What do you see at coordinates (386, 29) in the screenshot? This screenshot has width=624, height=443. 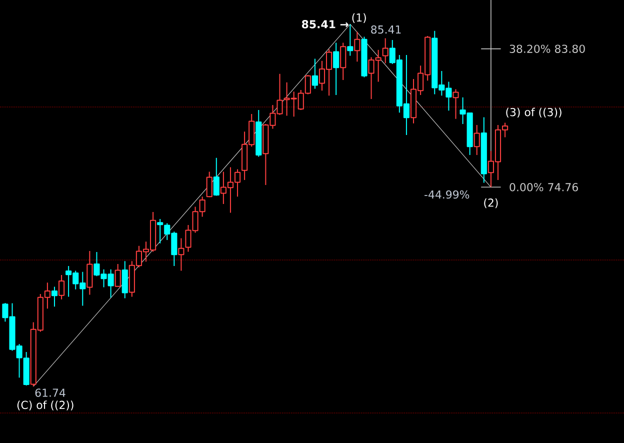 I see `annotation: 85.41` at bounding box center [386, 29].